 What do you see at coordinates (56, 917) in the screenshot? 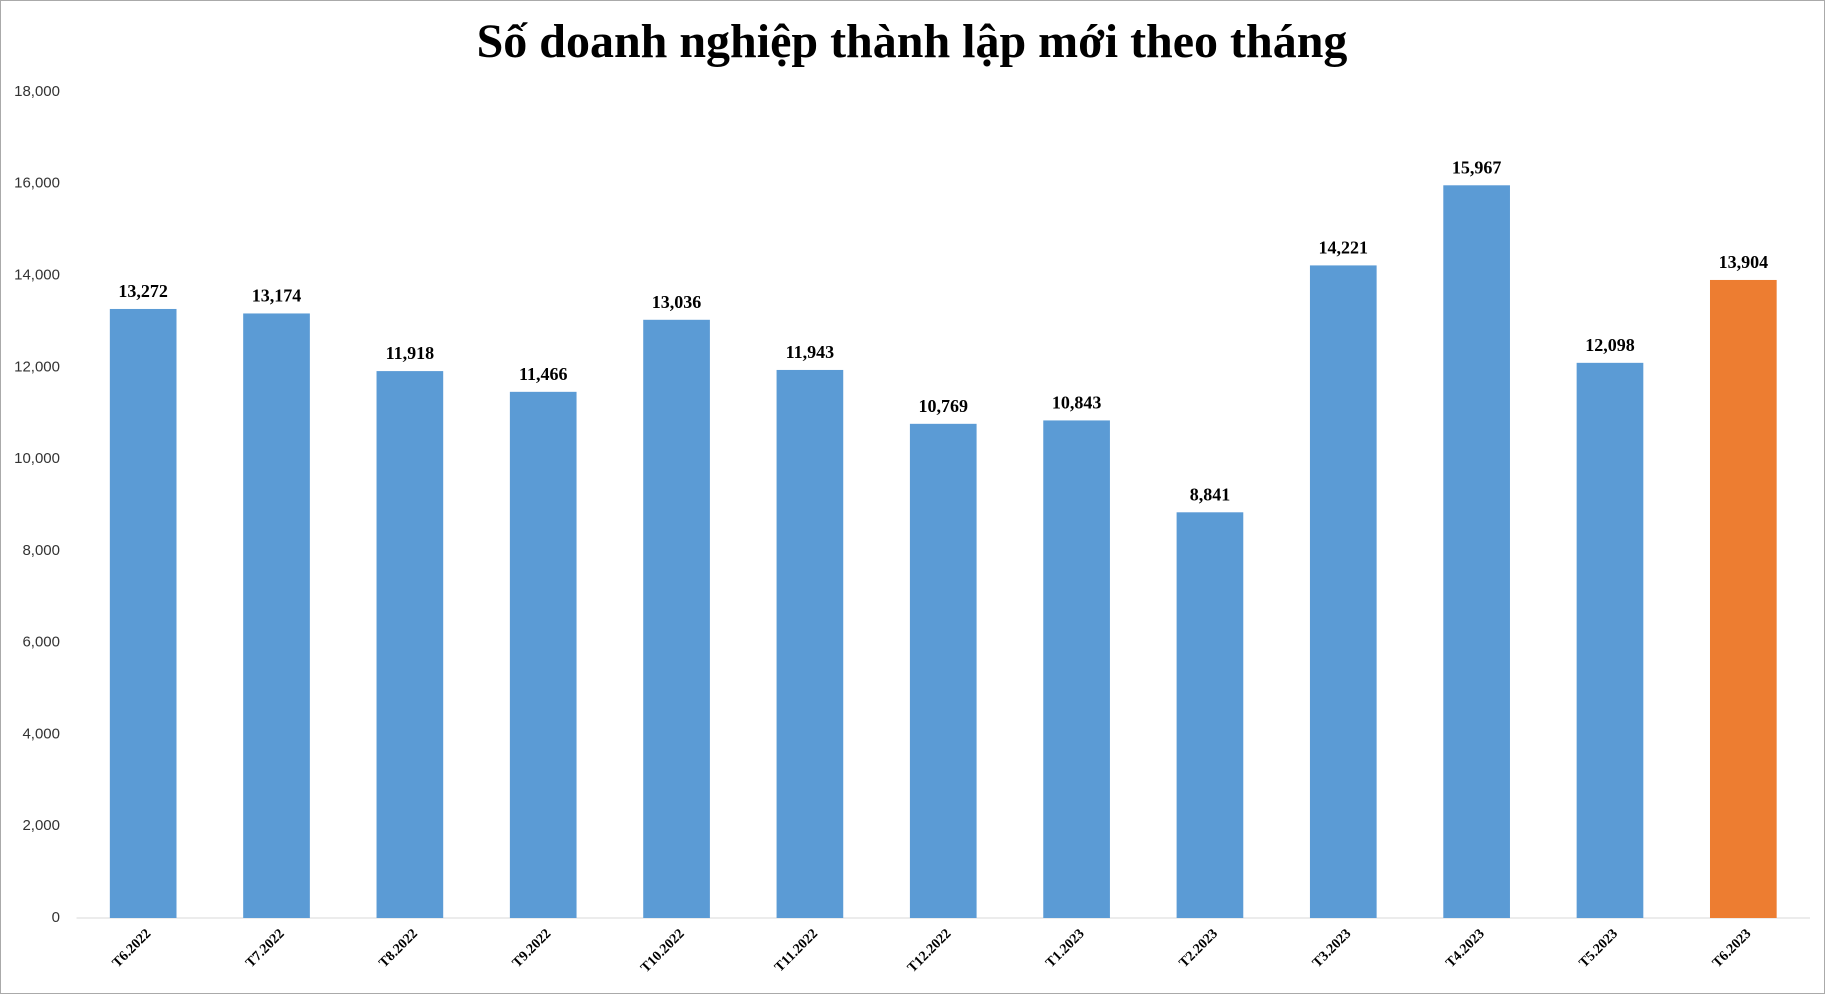
I see `y-tick-label: 0` at bounding box center [56, 917].